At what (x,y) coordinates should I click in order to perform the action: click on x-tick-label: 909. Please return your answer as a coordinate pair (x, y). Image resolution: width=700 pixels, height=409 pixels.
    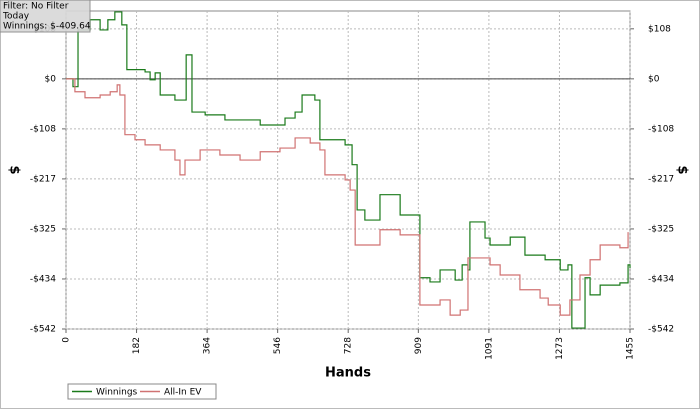
    Looking at the image, I should click on (419, 345).